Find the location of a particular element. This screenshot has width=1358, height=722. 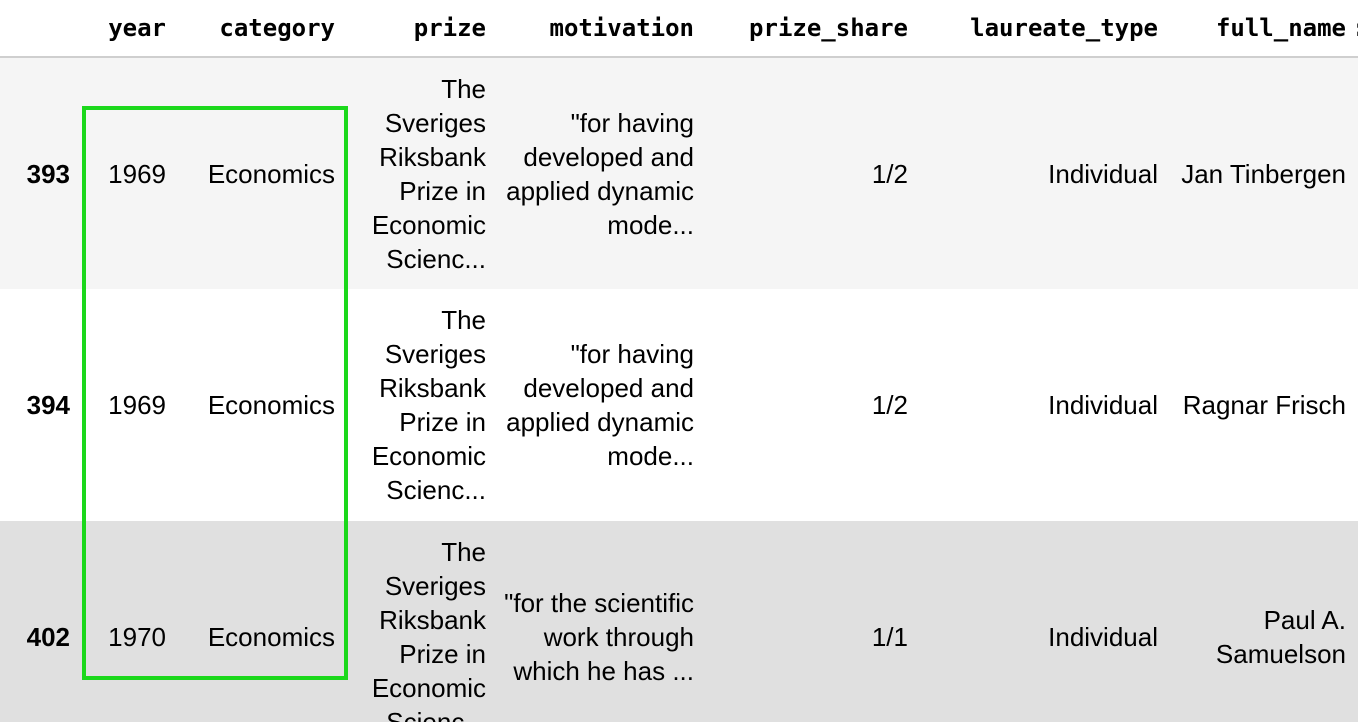

row-index: 402 is located at coordinates (48, 637).